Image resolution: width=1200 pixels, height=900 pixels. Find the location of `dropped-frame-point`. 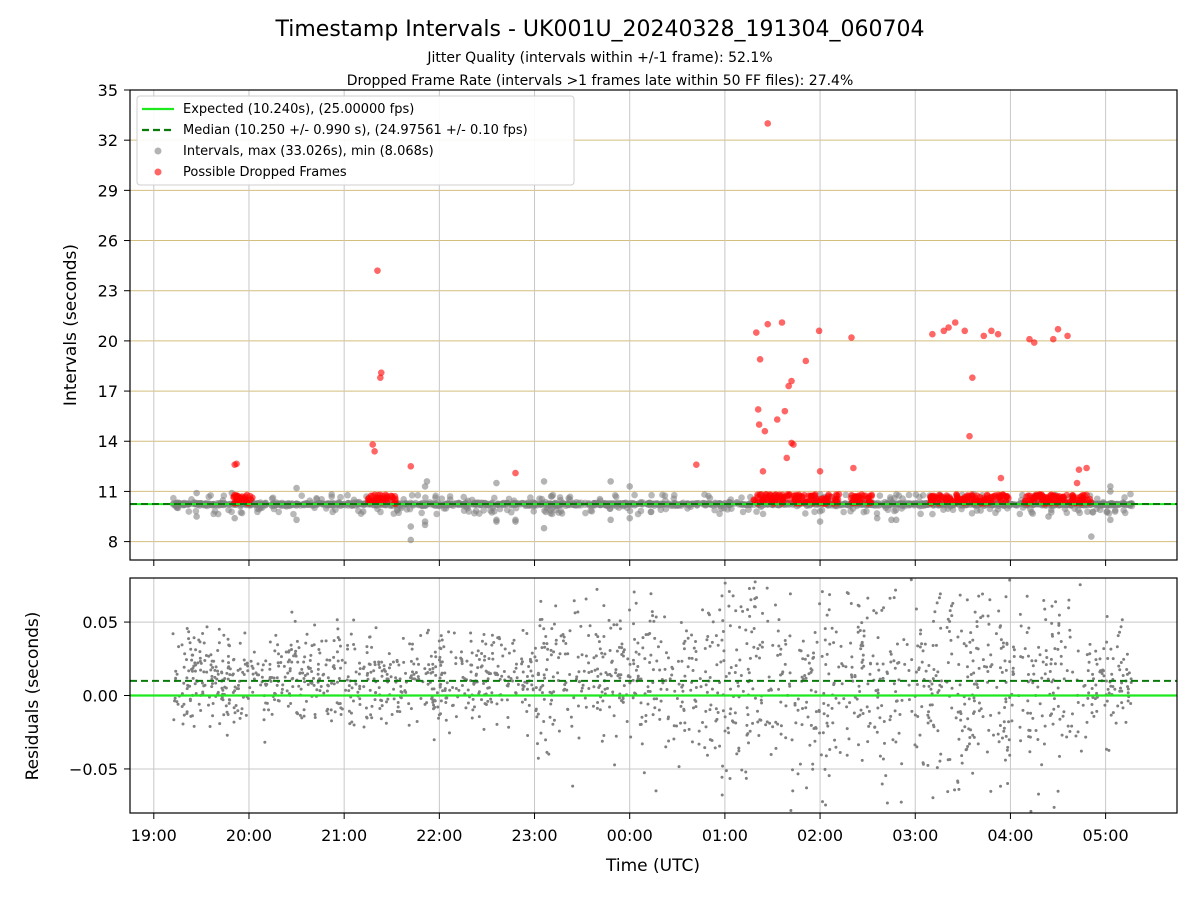

dropped-frame-point is located at coordinates (1029, 339).